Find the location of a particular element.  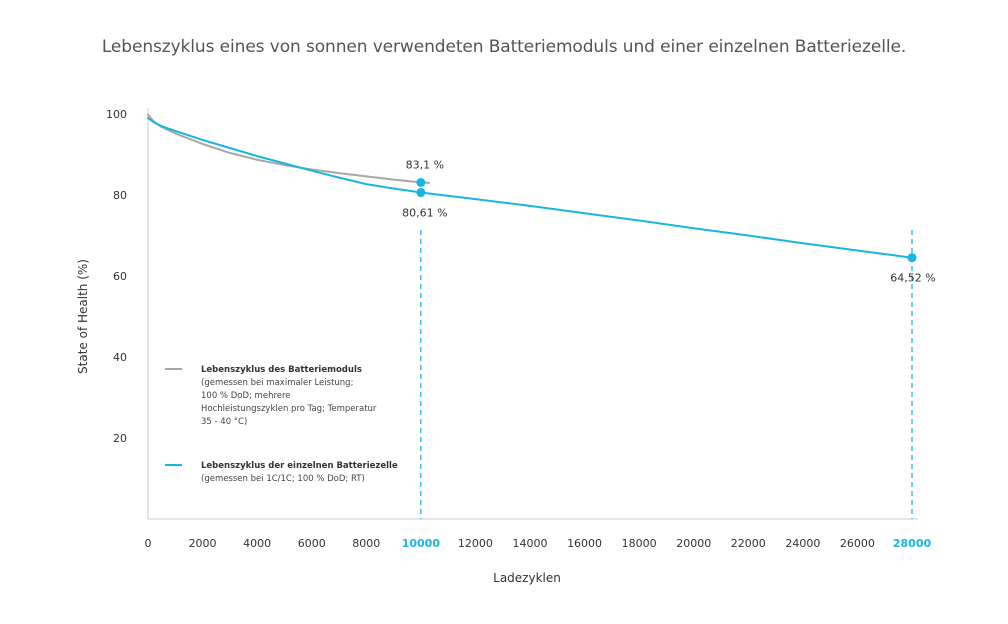

y-tick-label: 20 is located at coordinates (120, 438).